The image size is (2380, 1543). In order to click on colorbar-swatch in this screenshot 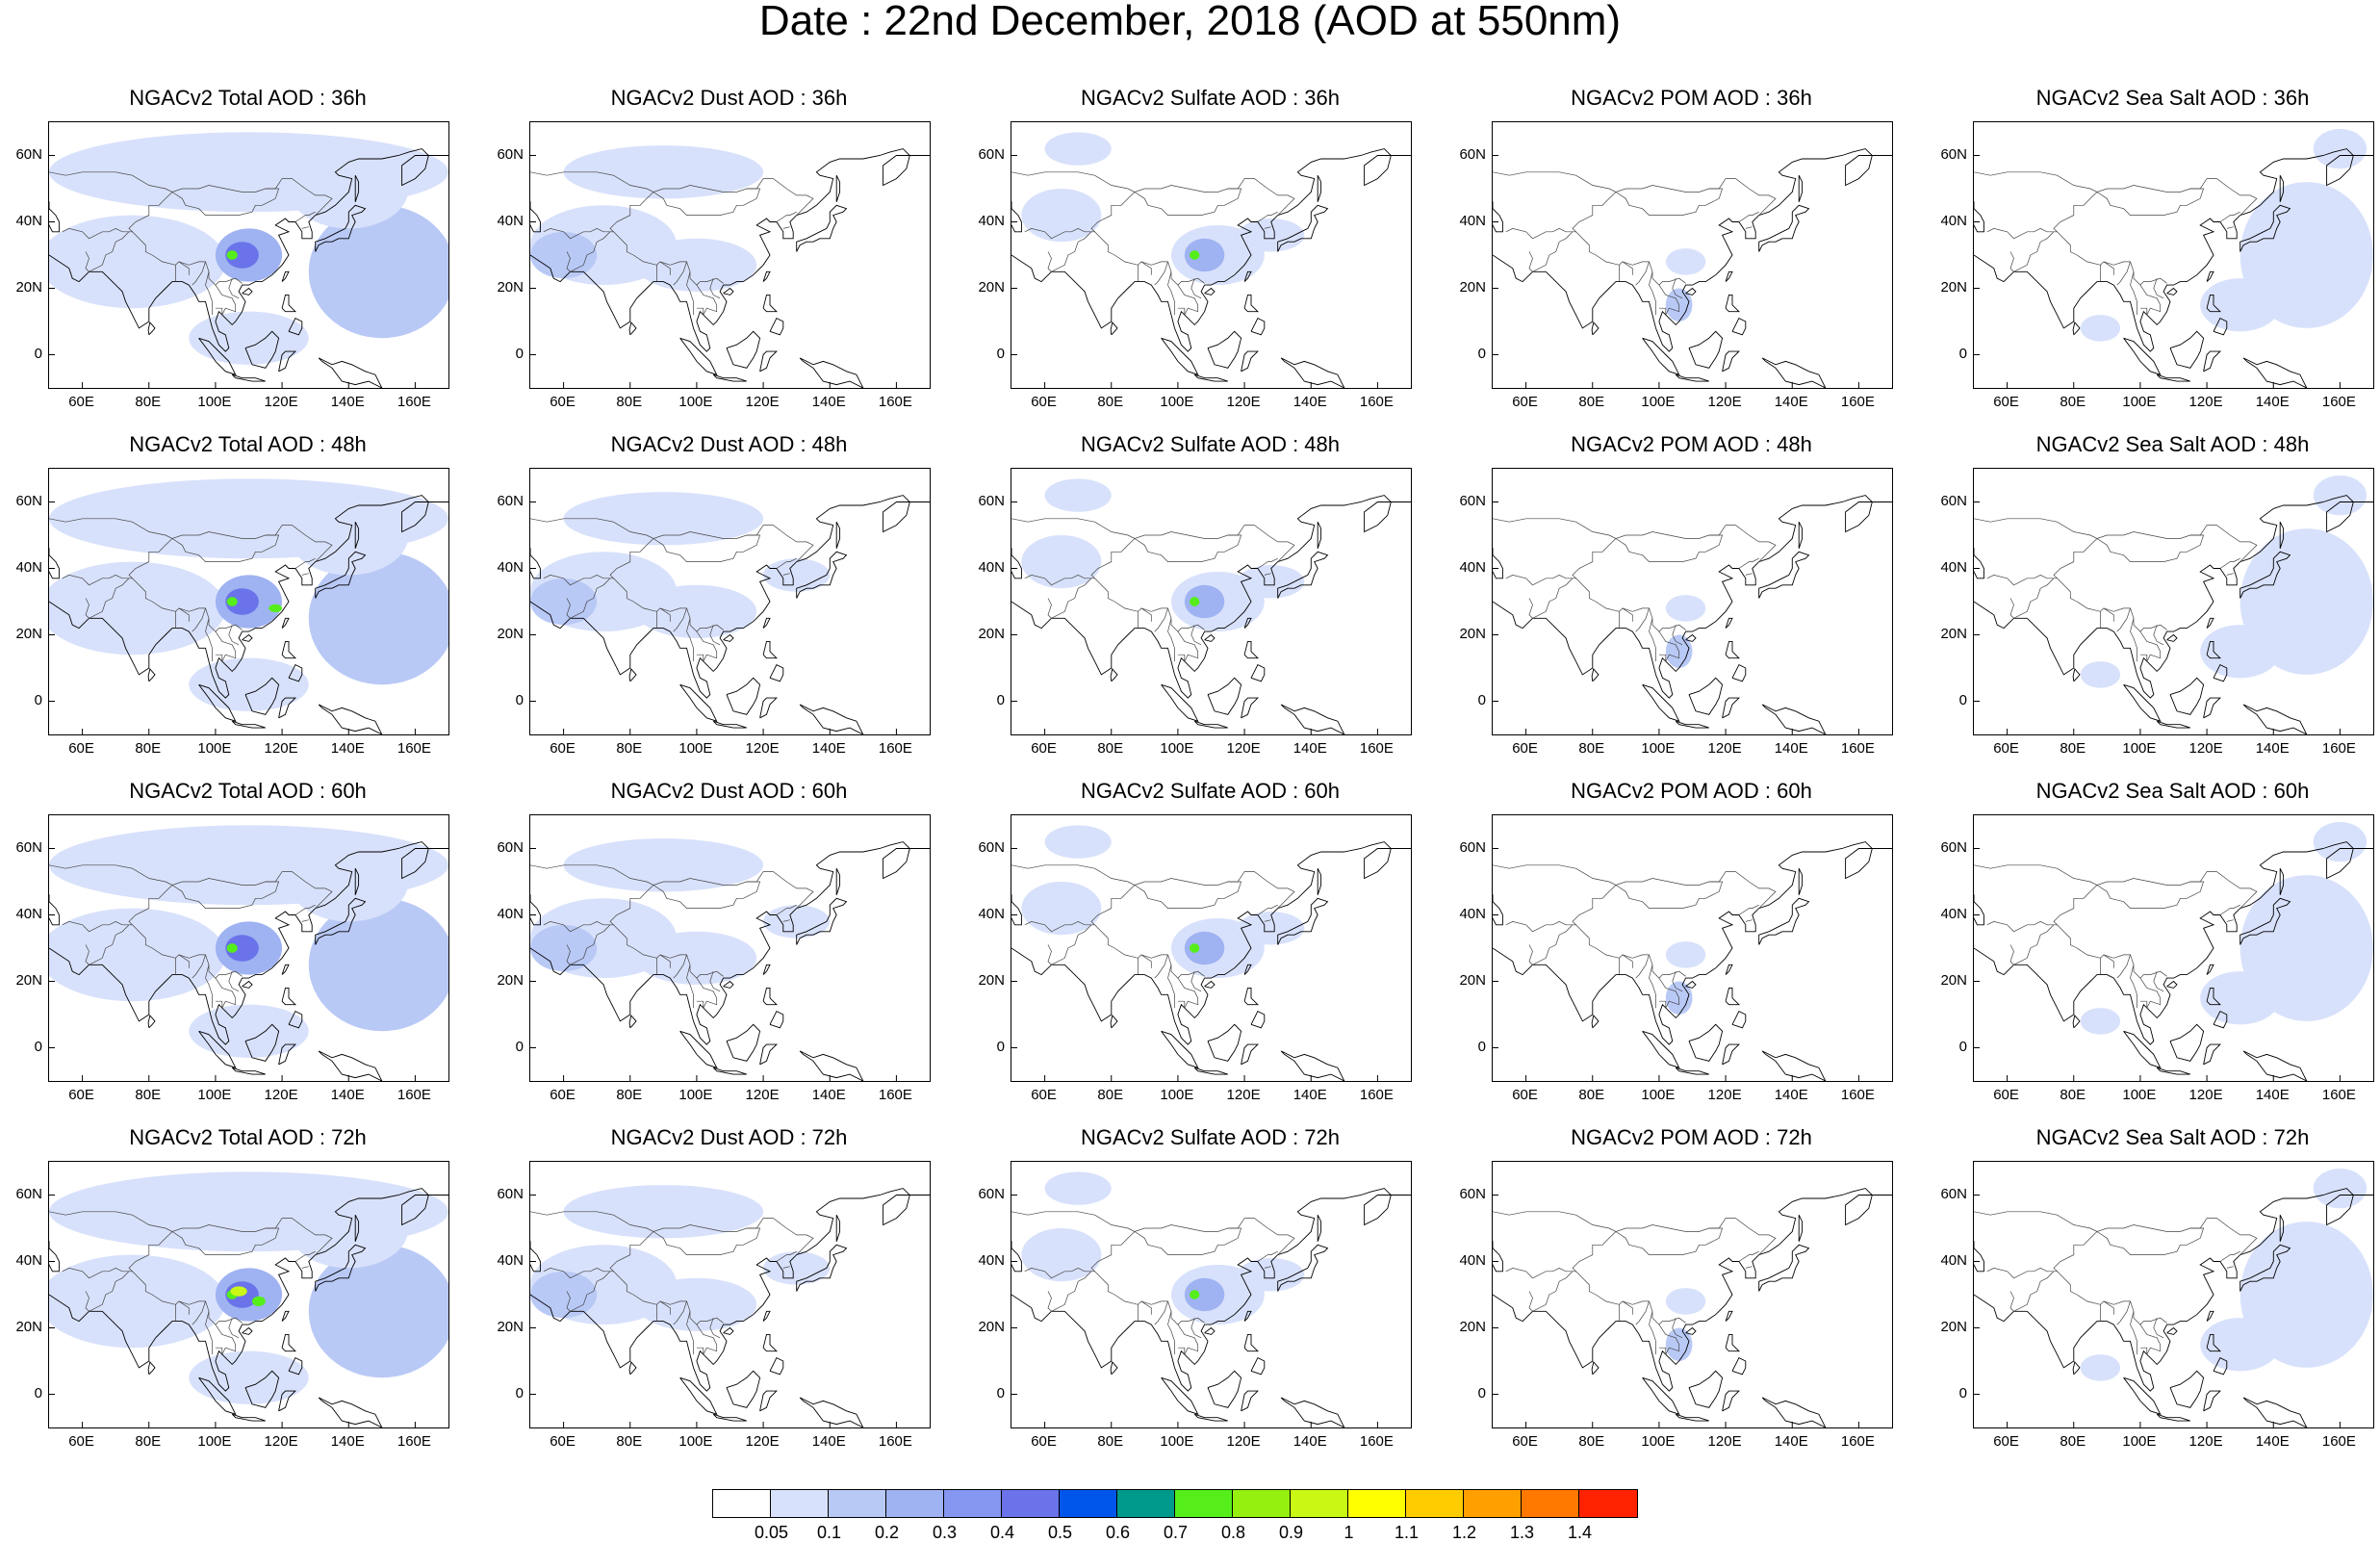, I will do `click(1088, 1503)`.